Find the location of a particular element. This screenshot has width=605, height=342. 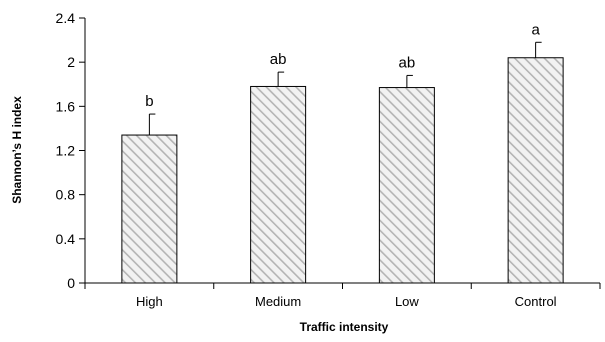

significance-label: b is located at coordinates (149, 101).